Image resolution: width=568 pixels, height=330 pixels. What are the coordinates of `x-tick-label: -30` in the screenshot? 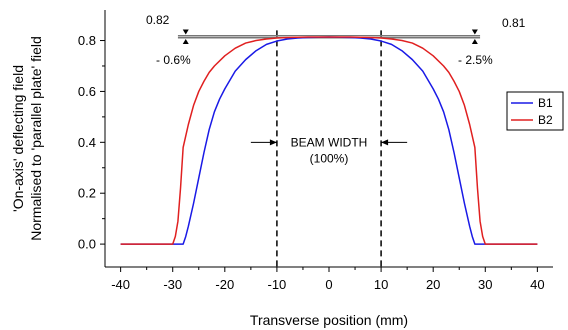 It's located at (172, 284).